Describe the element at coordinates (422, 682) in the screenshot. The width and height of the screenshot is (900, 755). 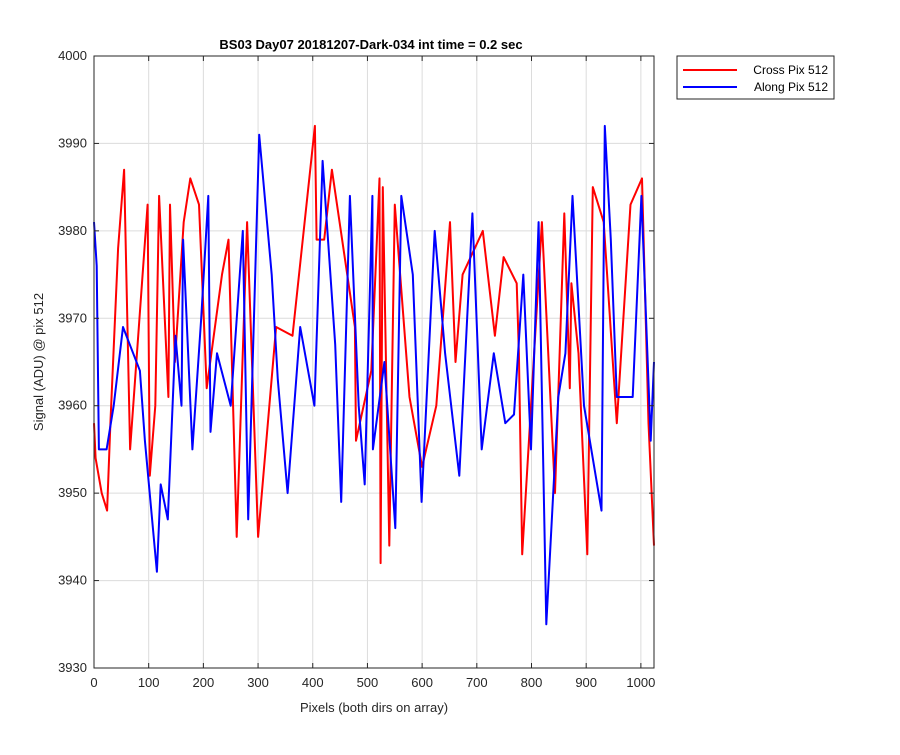
I see `x-tick-label: 600` at that location.